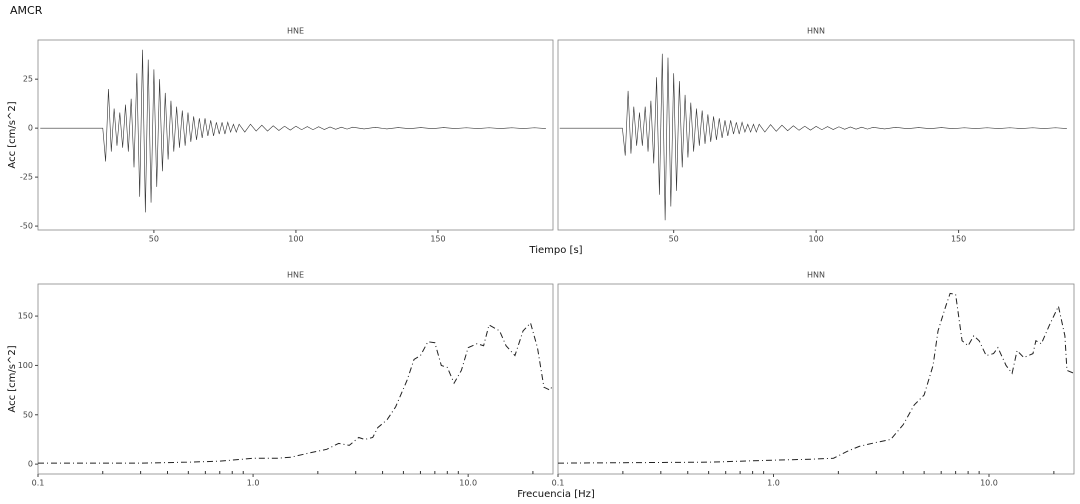  I want to click on figure-title: AMCR, so click(26, 10).